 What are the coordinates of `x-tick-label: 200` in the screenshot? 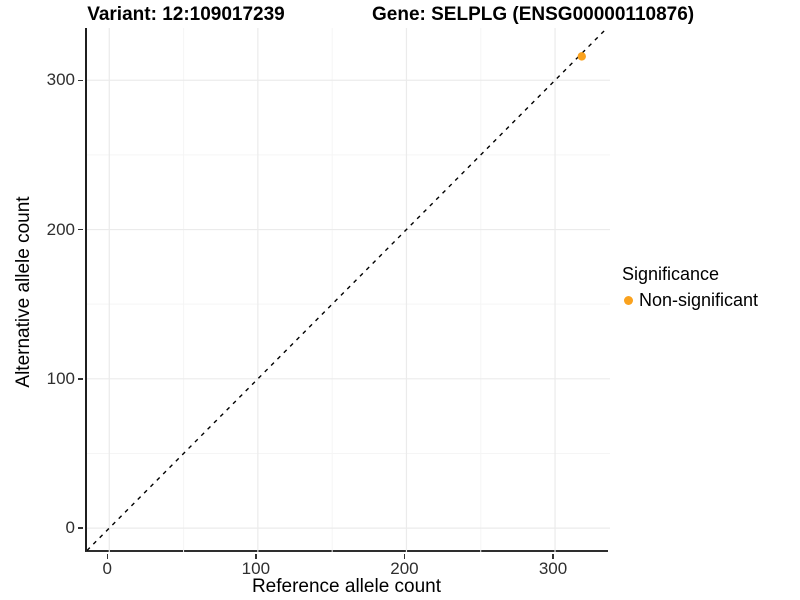 It's located at (404, 568).